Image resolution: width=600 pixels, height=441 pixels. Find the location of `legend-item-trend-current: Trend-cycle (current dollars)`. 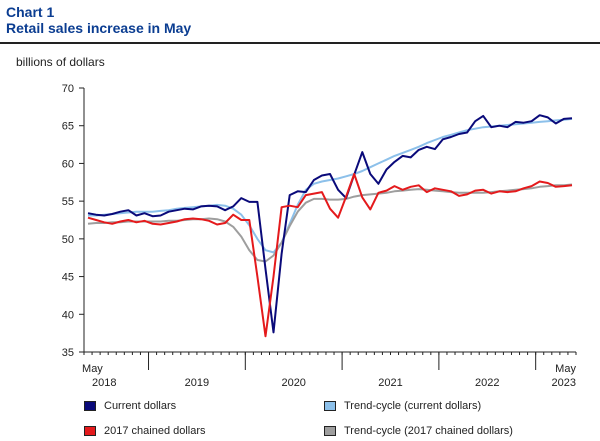

legend-item-trend-current: Trend-cycle (current dollars) is located at coordinates (402, 406).